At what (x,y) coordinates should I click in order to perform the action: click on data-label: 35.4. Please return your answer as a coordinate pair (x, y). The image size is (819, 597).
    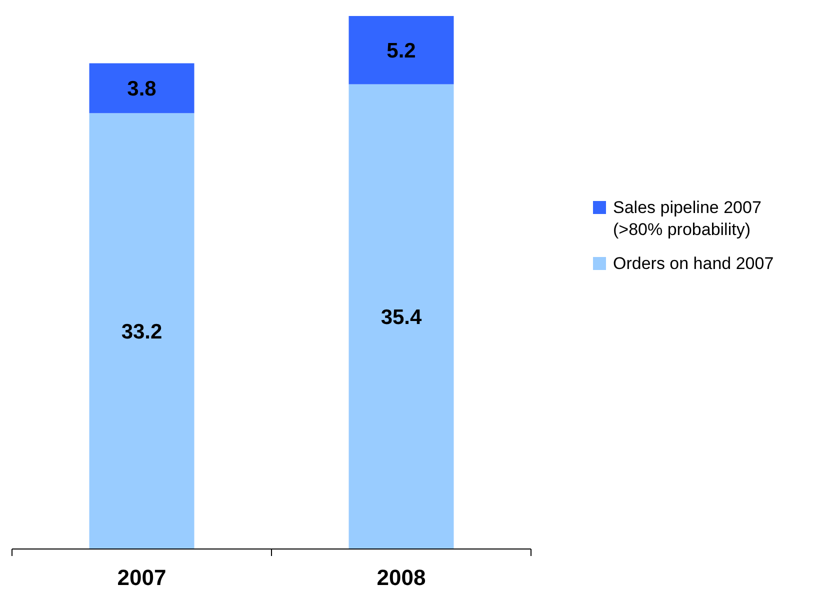
    Looking at the image, I should click on (401, 317).